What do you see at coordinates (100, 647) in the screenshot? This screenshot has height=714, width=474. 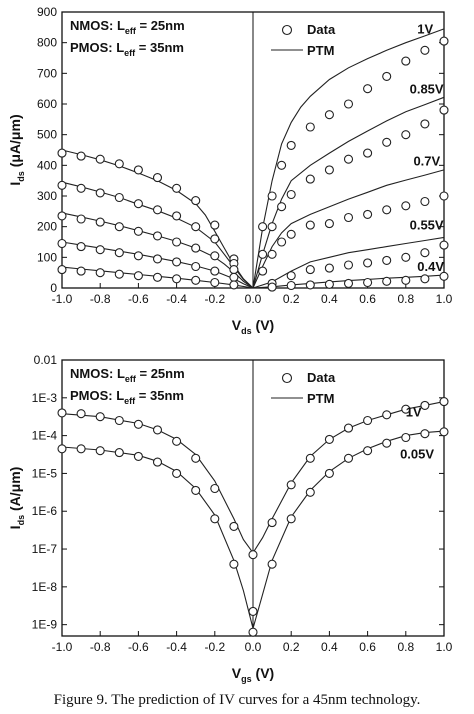 I see `x-tick-label: -0.8` at bounding box center [100, 647].